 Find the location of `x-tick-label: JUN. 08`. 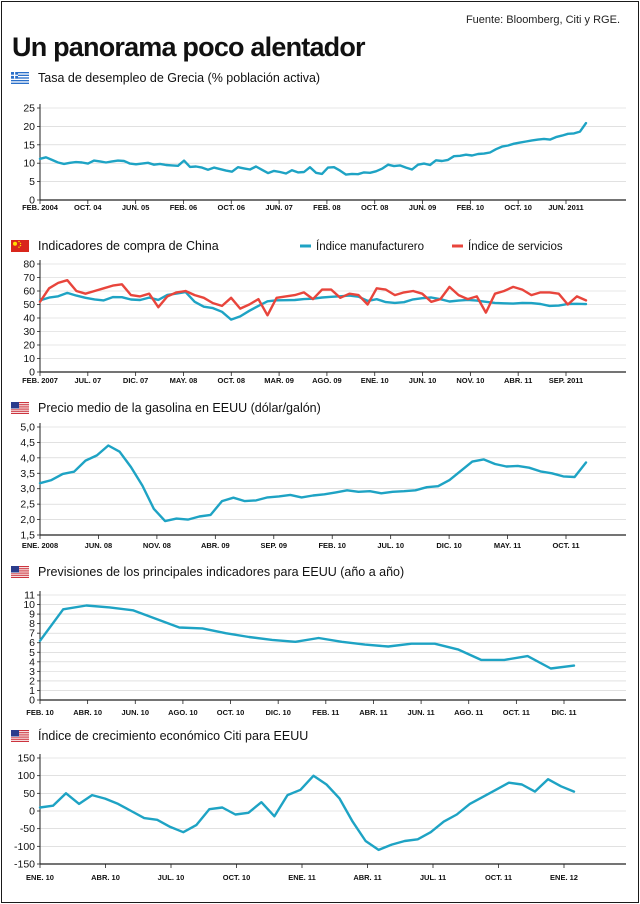

x-tick-label: JUN. 08 is located at coordinates (99, 545).